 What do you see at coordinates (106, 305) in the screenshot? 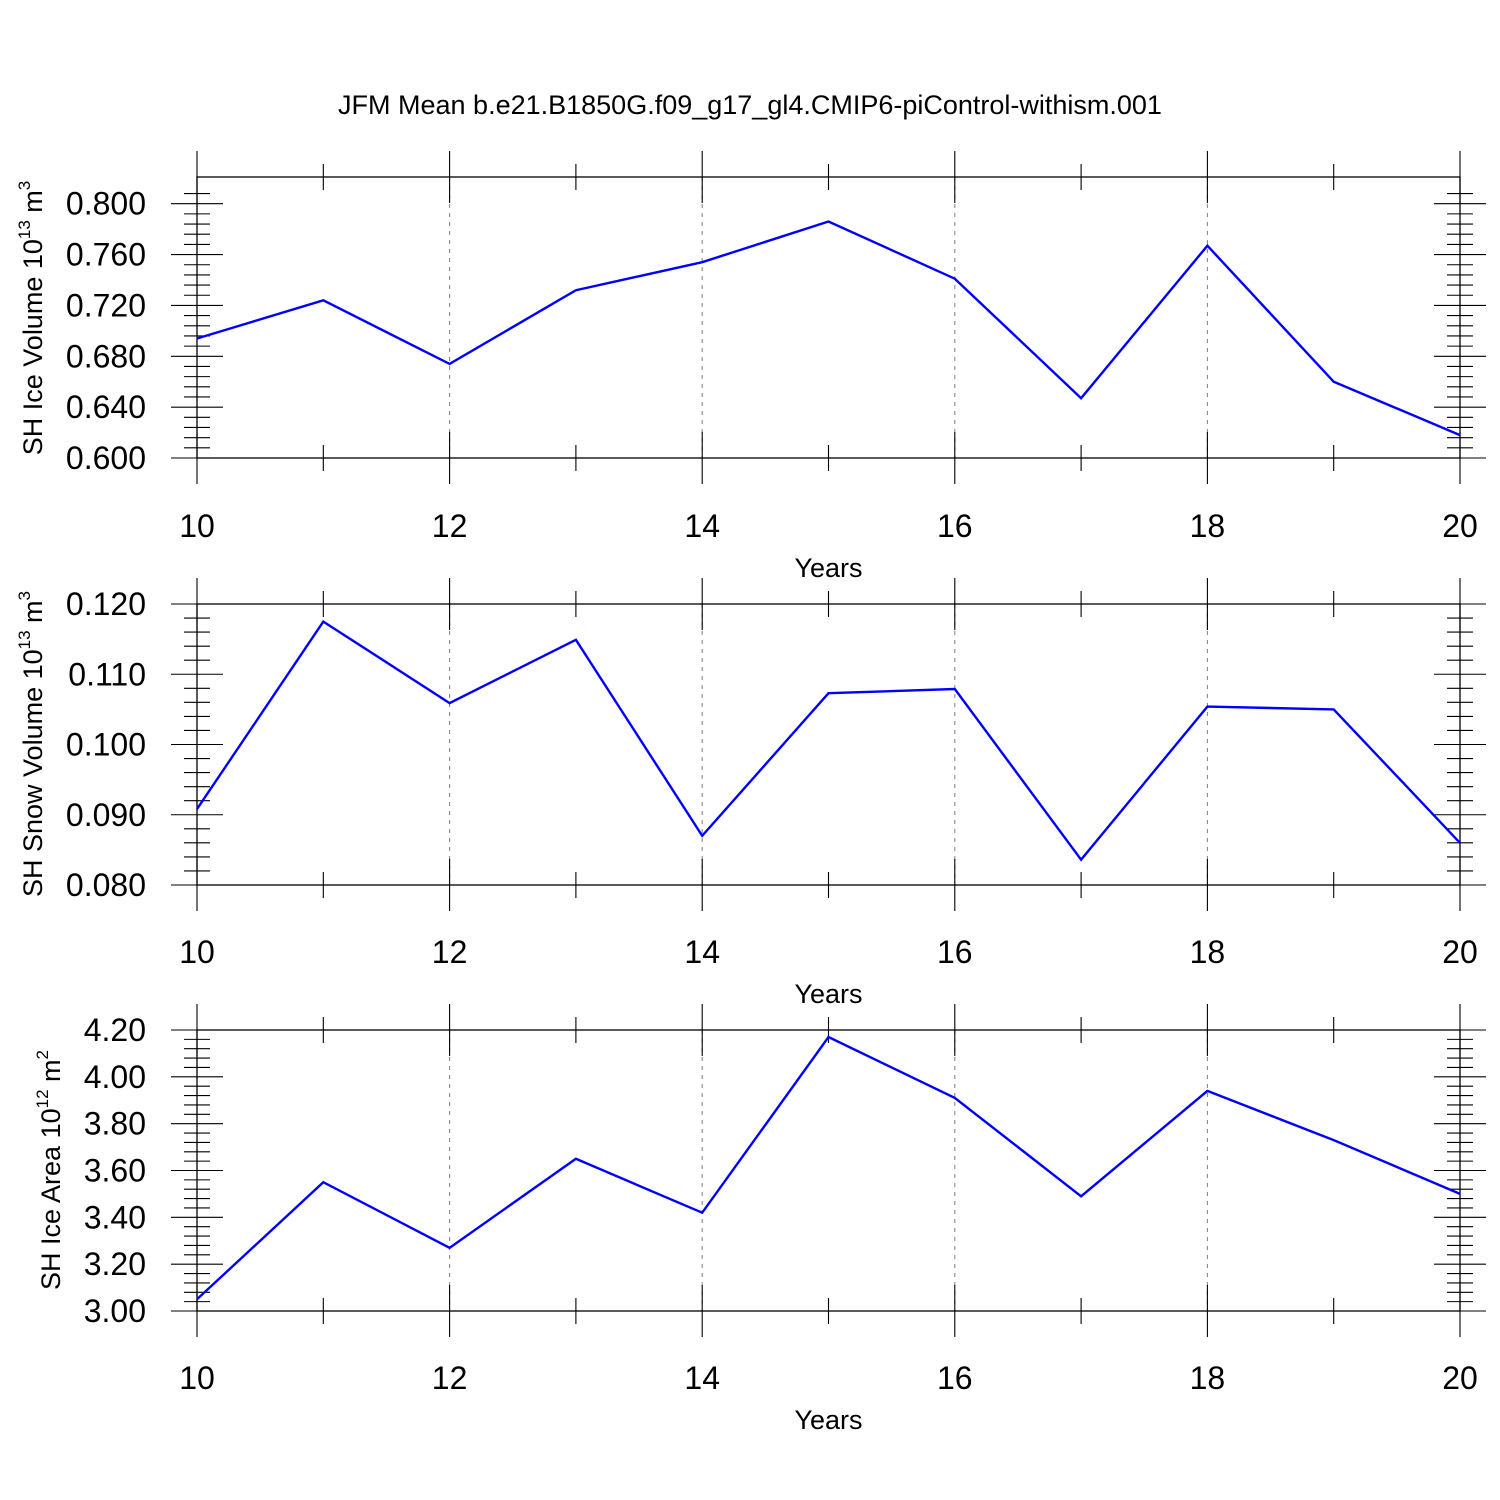
I see `y-tick-label: 0.720` at bounding box center [106, 305].